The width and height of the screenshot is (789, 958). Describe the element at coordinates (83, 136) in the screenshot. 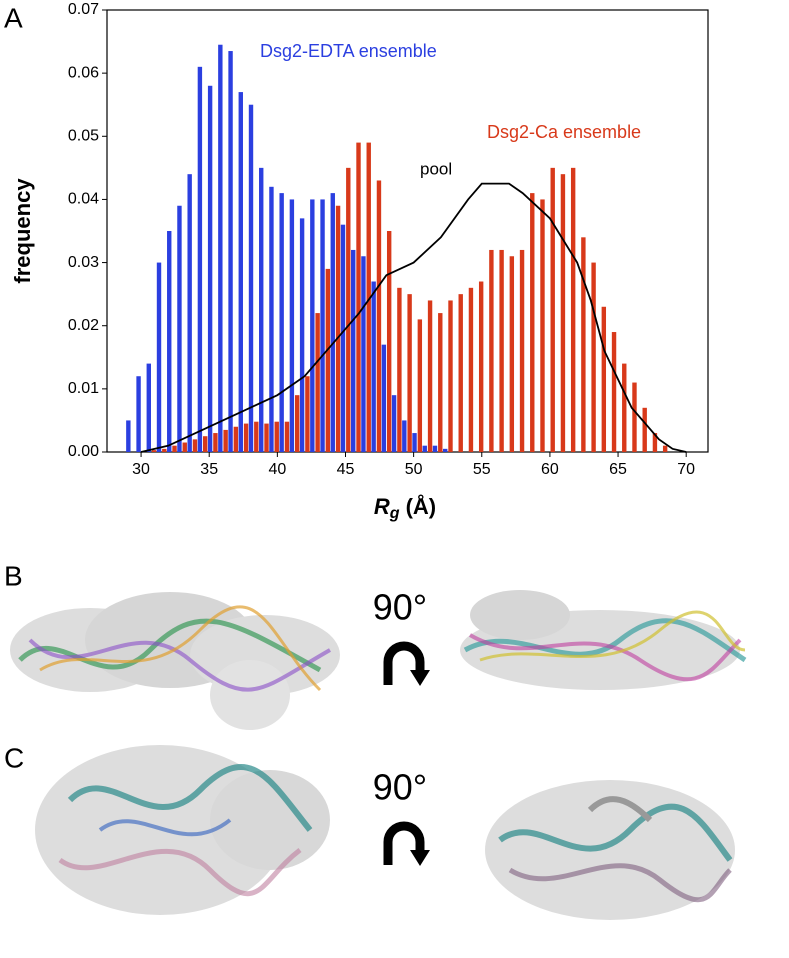

I see `y-tick-label: 0.05` at that location.